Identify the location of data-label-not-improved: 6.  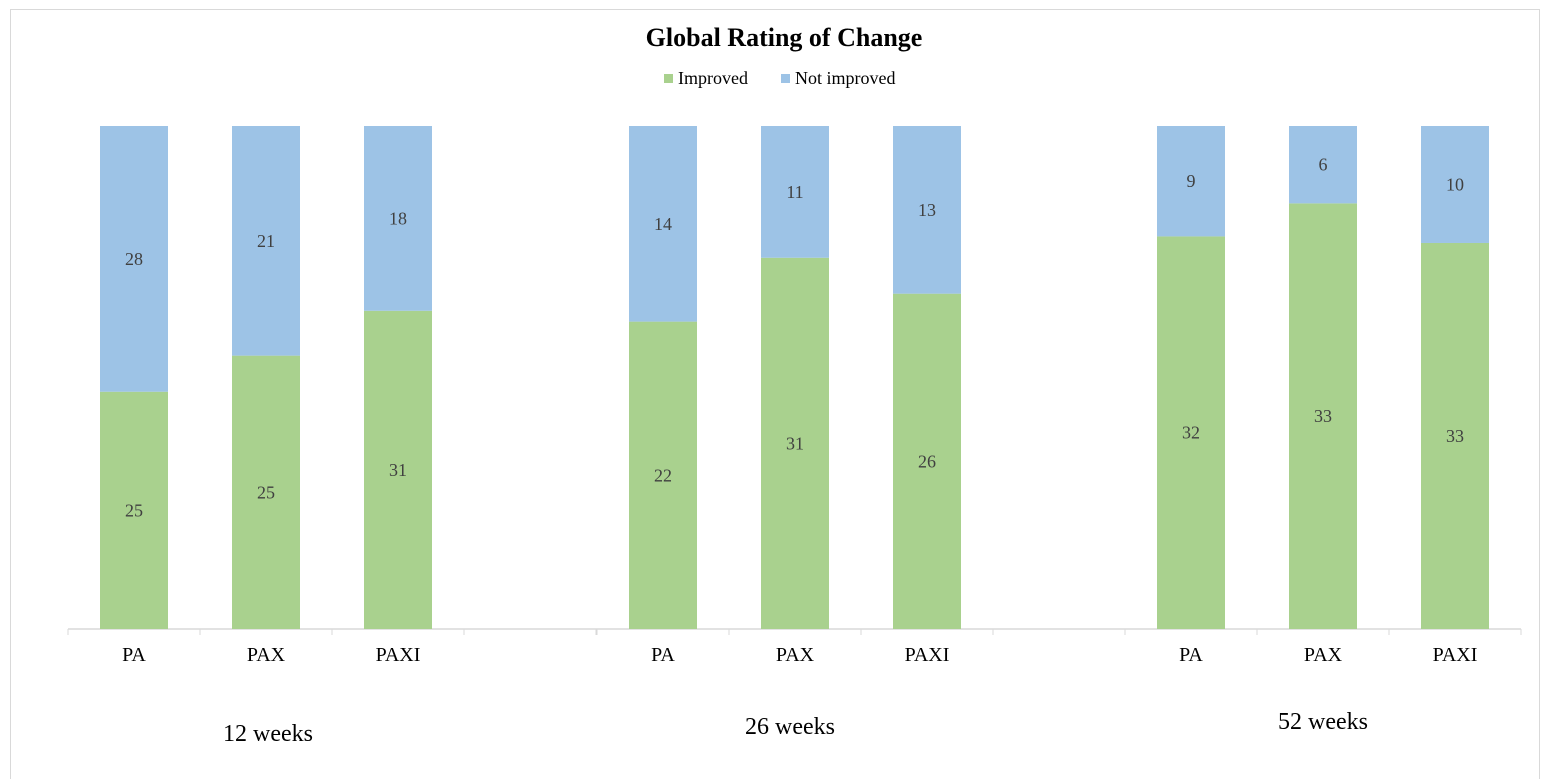
(1323, 165).